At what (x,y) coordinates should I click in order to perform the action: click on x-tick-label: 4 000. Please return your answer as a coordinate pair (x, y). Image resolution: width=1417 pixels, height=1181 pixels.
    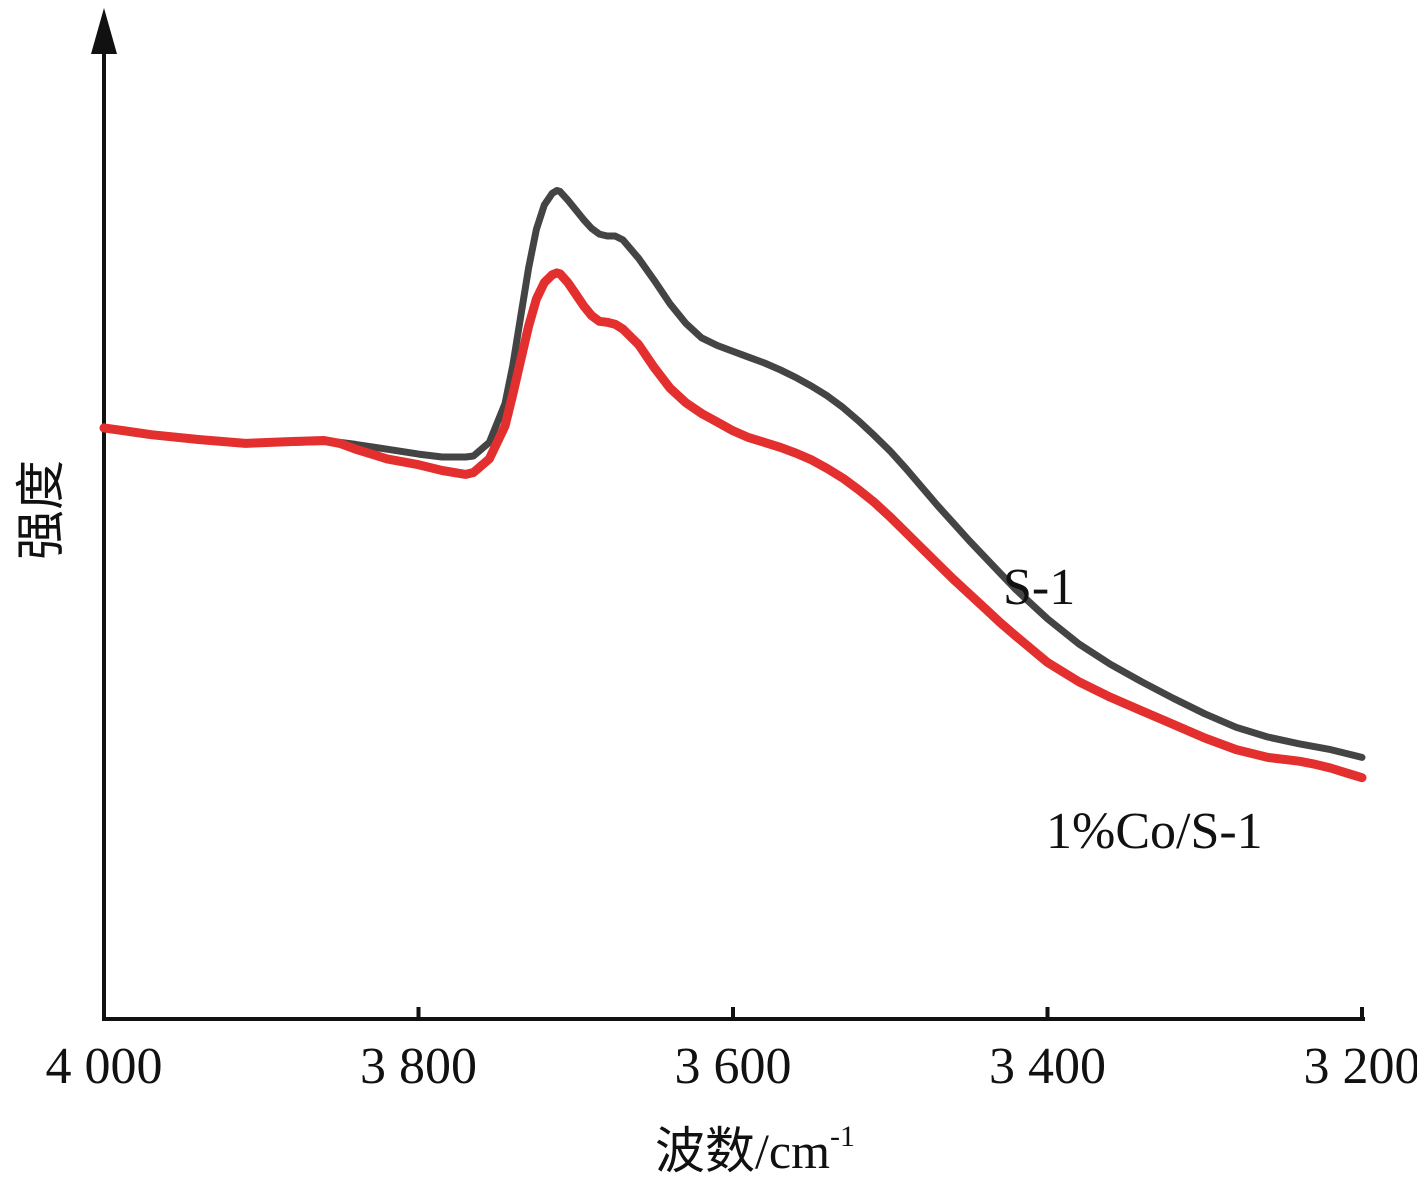
    Looking at the image, I should click on (104, 1066).